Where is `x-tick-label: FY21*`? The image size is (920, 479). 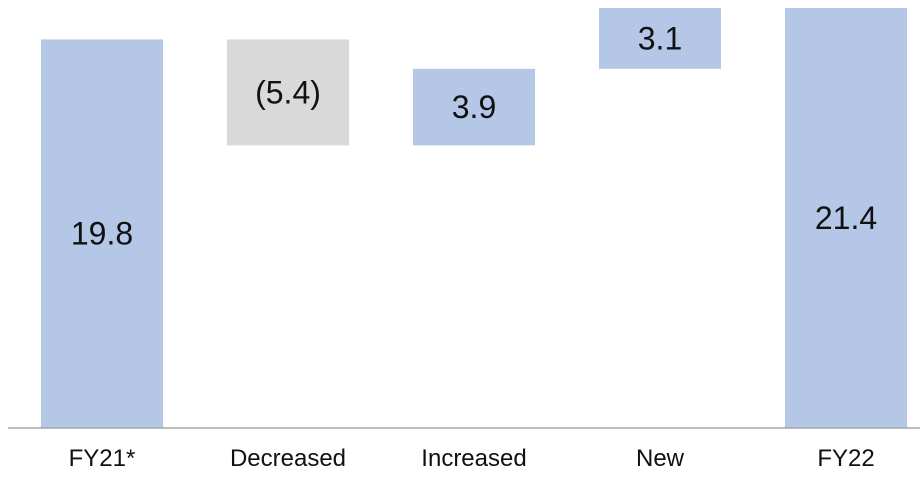 x-tick-label: FY21* is located at coordinates (102, 458).